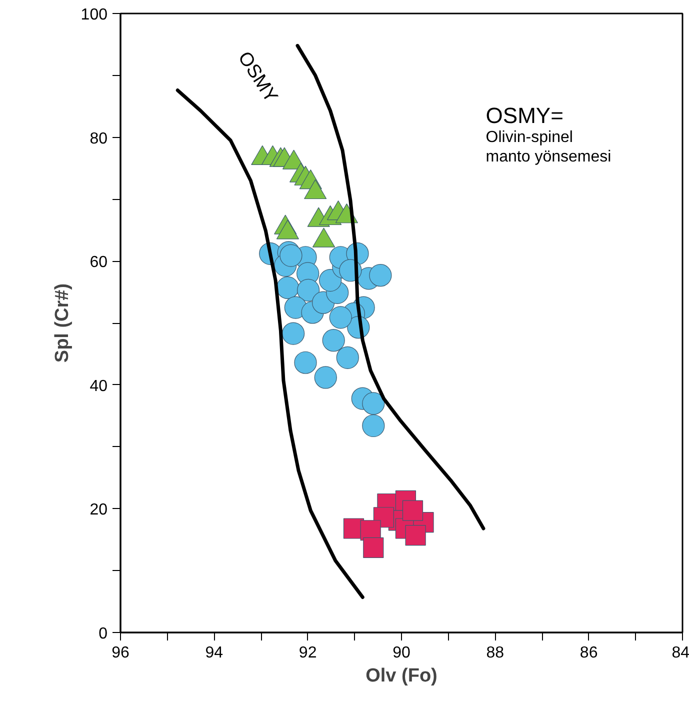 This screenshot has height=724, width=689. Describe the element at coordinates (549, 157) in the screenshot. I see `annotation: manto yönsemesi` at that location.